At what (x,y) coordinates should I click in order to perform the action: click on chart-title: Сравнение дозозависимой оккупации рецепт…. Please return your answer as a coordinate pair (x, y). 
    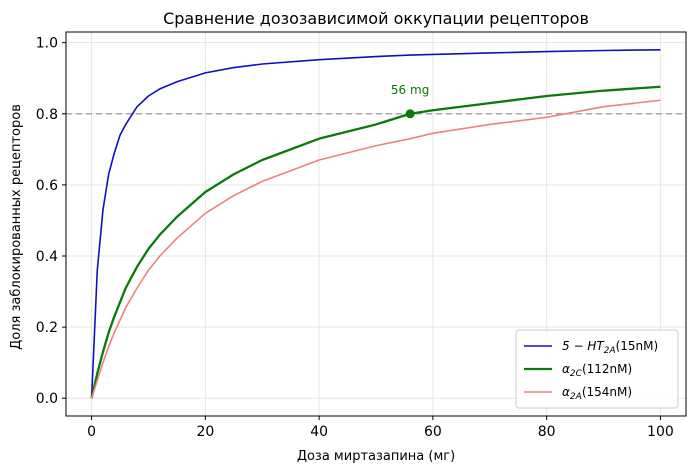
    Looking at the image, I should click on (376, 18).